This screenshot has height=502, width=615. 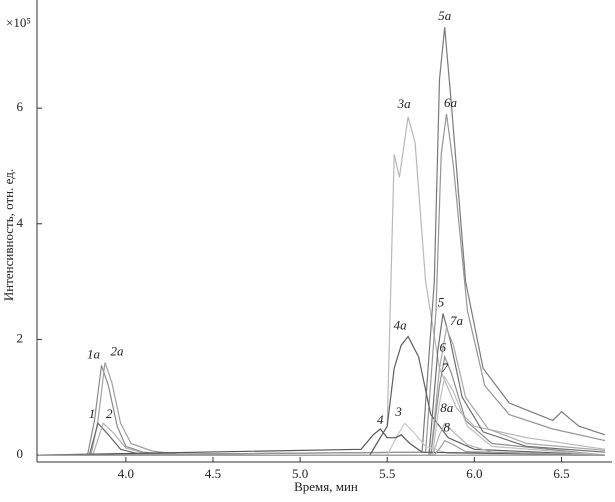 I want to click on x-tick-label: 4.5, so click(x=213, y=473).